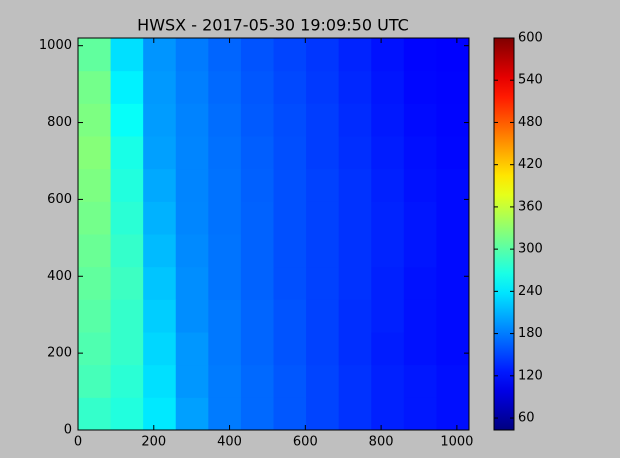  I want to click on colorbar-tick-label: 120, so click(530, 375).